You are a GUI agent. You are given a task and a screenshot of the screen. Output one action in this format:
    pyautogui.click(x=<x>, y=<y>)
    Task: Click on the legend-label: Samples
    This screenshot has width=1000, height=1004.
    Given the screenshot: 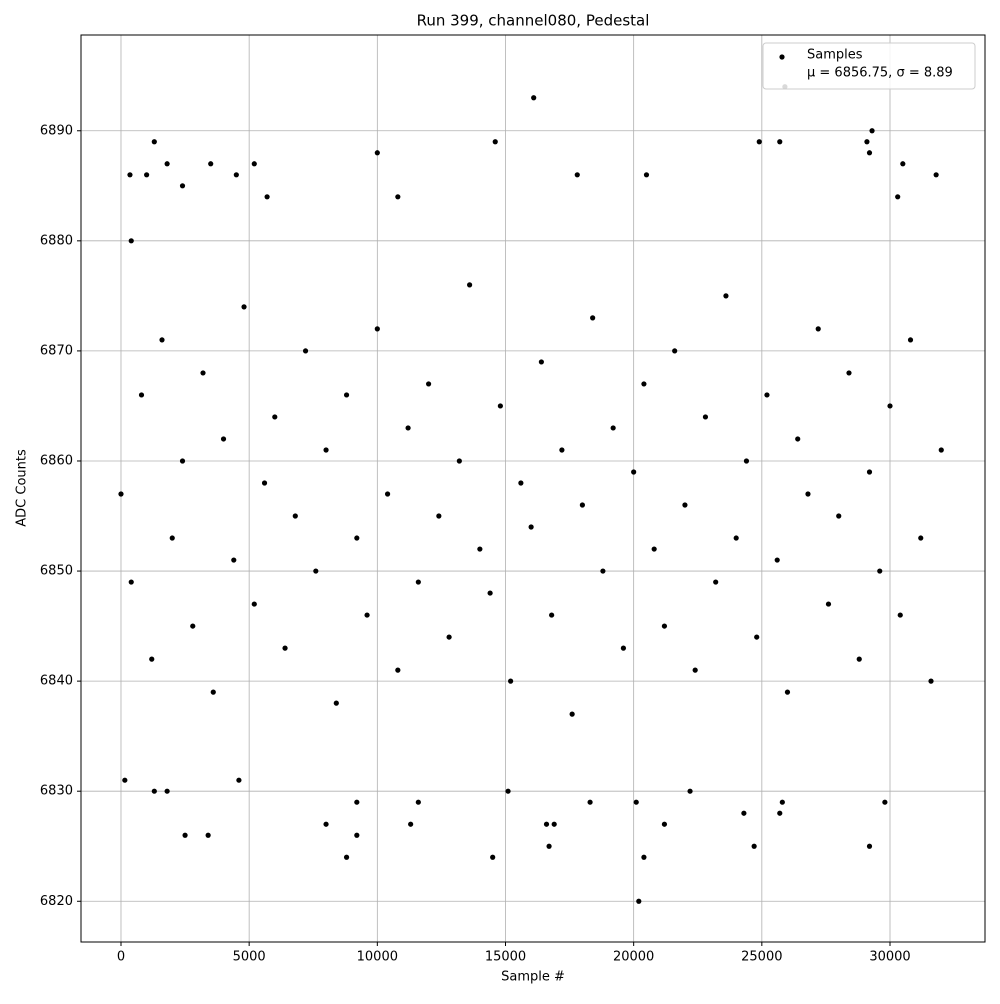 What is the action you would take?
    pyautogui.click(x=835, y=55)
    